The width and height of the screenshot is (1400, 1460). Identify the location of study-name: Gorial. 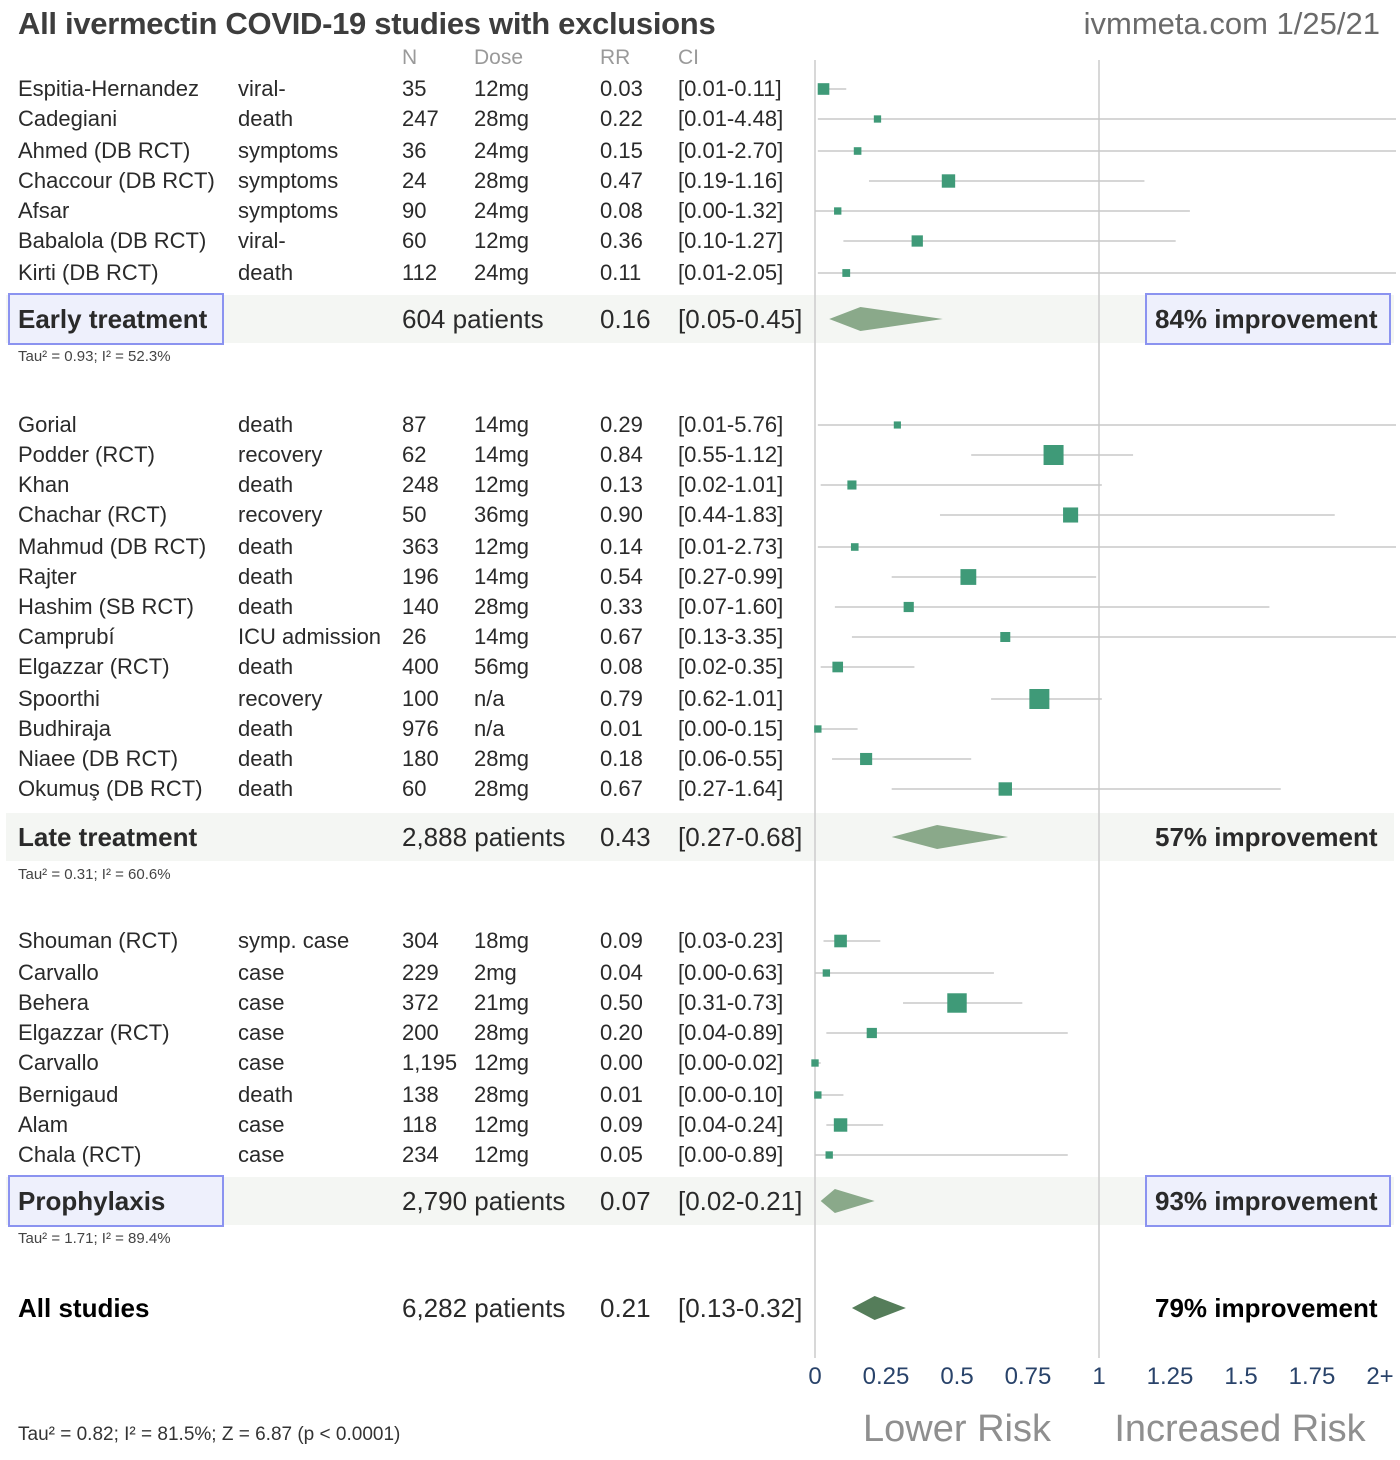
(47, 424).